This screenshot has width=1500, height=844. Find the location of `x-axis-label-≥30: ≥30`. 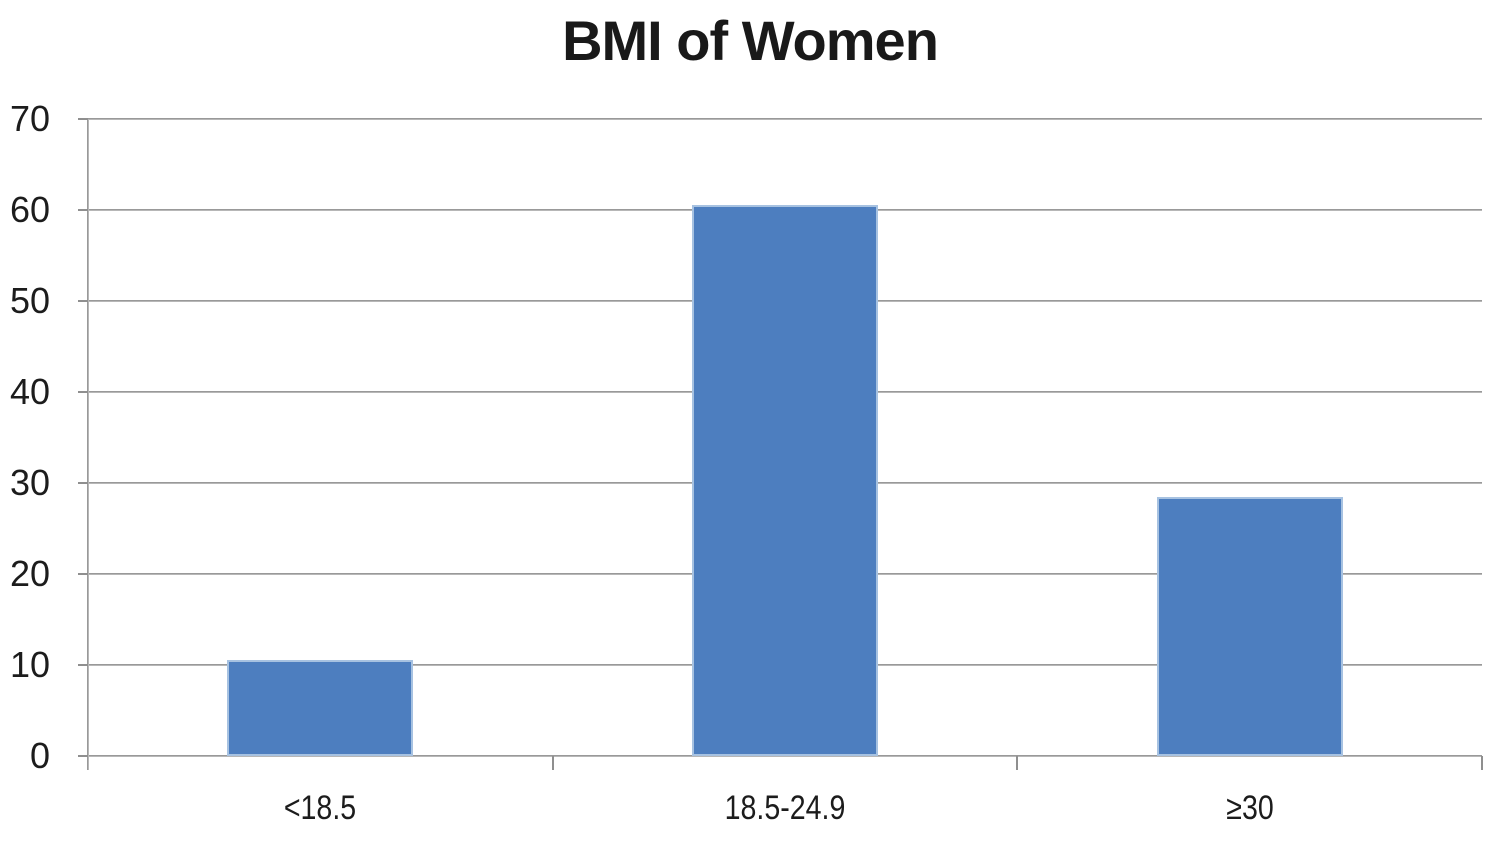

x-axis-label-≥30: ≥30 is located at coordinates (1249, 808).